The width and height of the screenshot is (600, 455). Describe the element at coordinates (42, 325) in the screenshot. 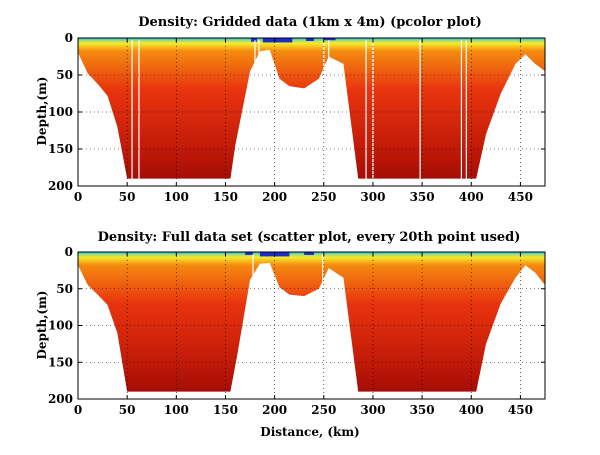

I see `panel-bottom-ylabel: Depth,(m)` at that location.